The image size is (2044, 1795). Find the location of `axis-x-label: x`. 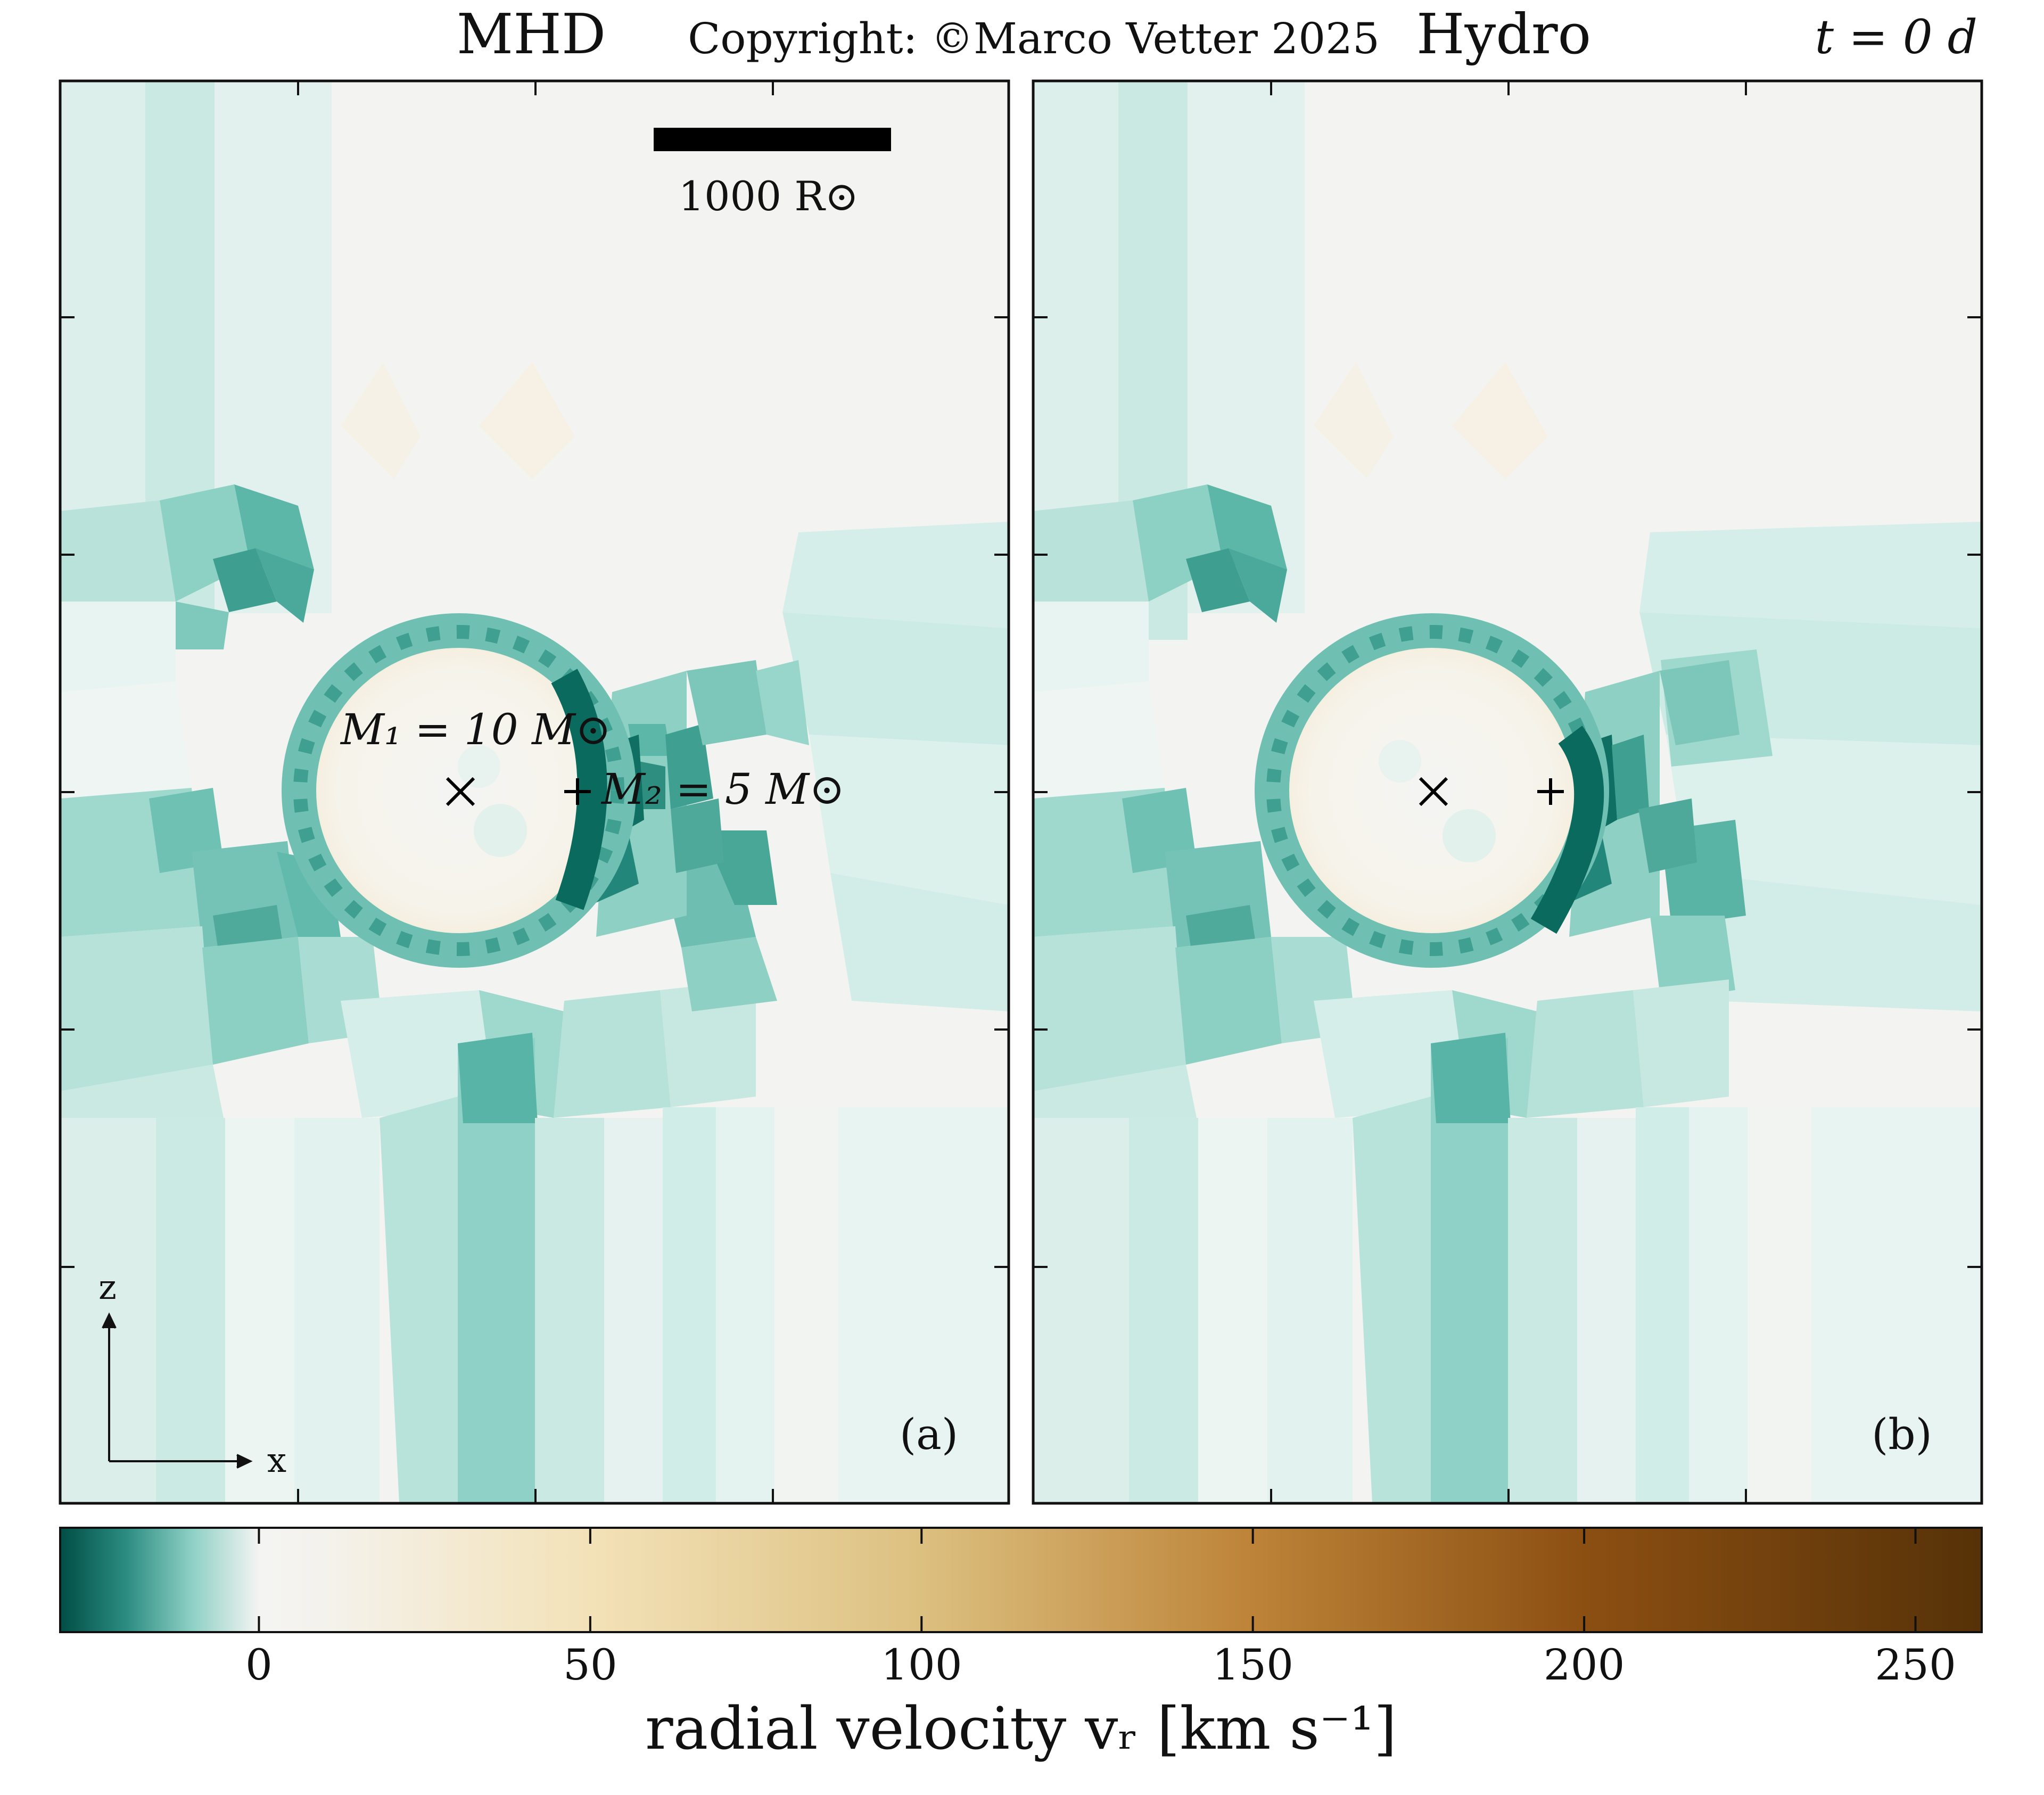

axis-x-label: x is located at coordinates (277, 1460).